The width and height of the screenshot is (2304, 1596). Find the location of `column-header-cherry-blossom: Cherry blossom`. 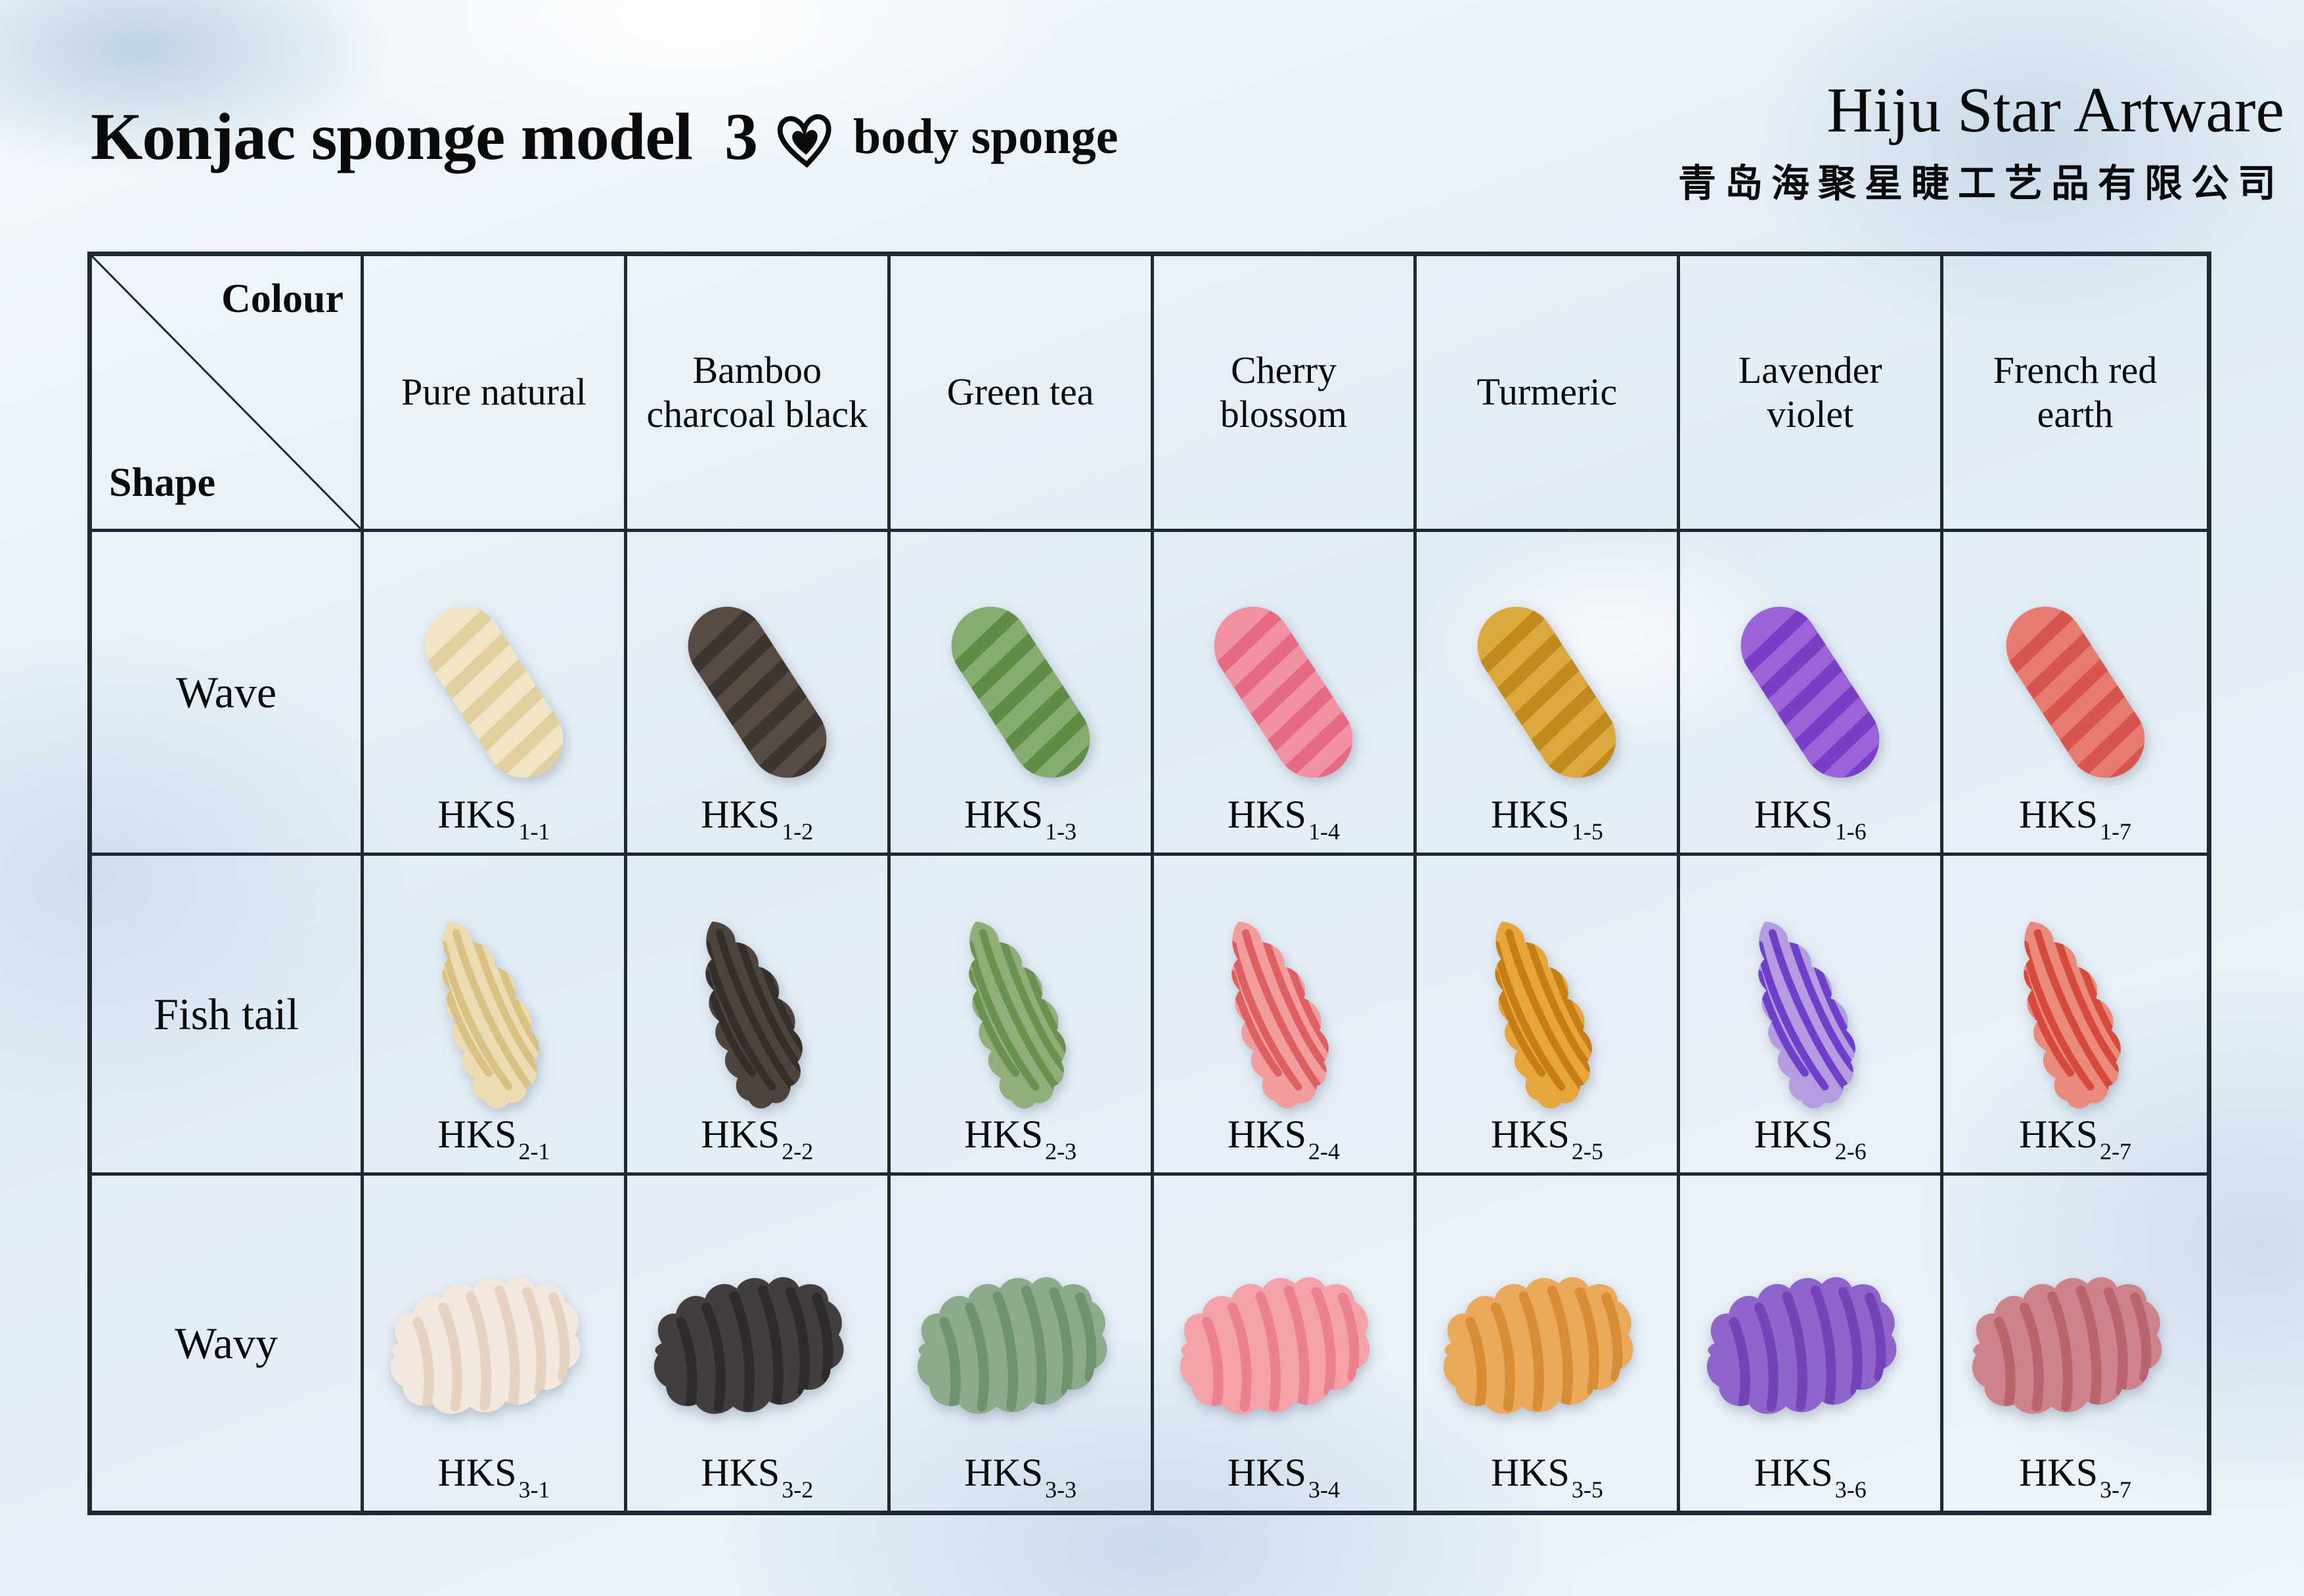

column-header-cherry-blossom: Cherry blossom is located at coordinates (1285, 394).